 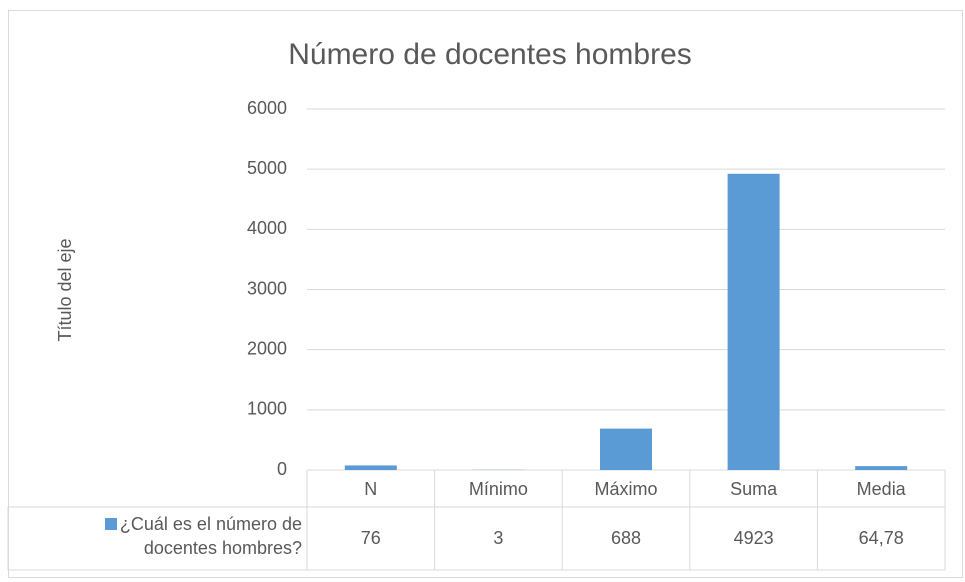 What do you see at coordinates (626, 538) in the screenshot?
I see `data-table-value: 688` at bounding box center [626, 538].